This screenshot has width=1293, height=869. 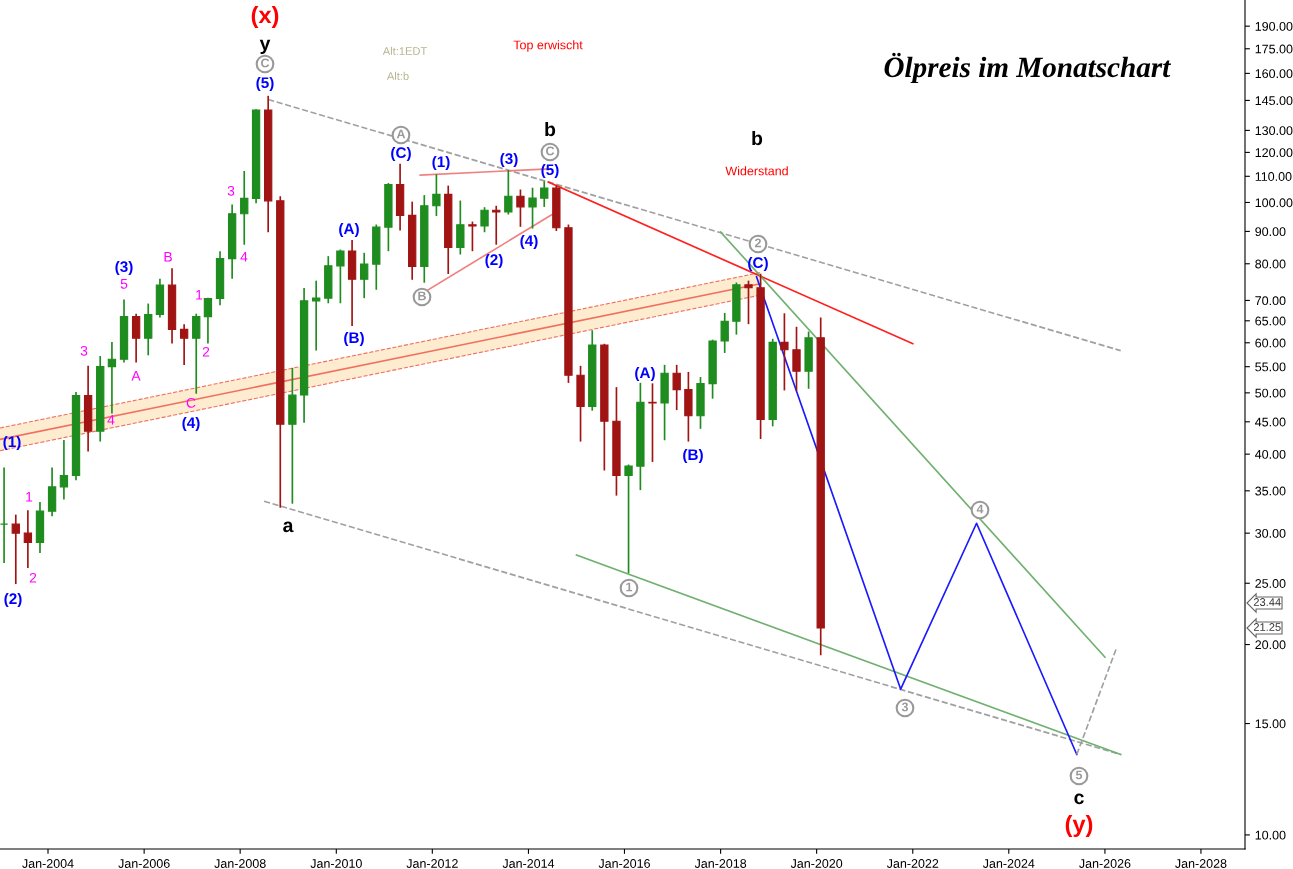 What do you see at coordinates (1274, 26) in the screenshot?
I see `y-tick-label: 190.00` at bounding box center [1274, 26].